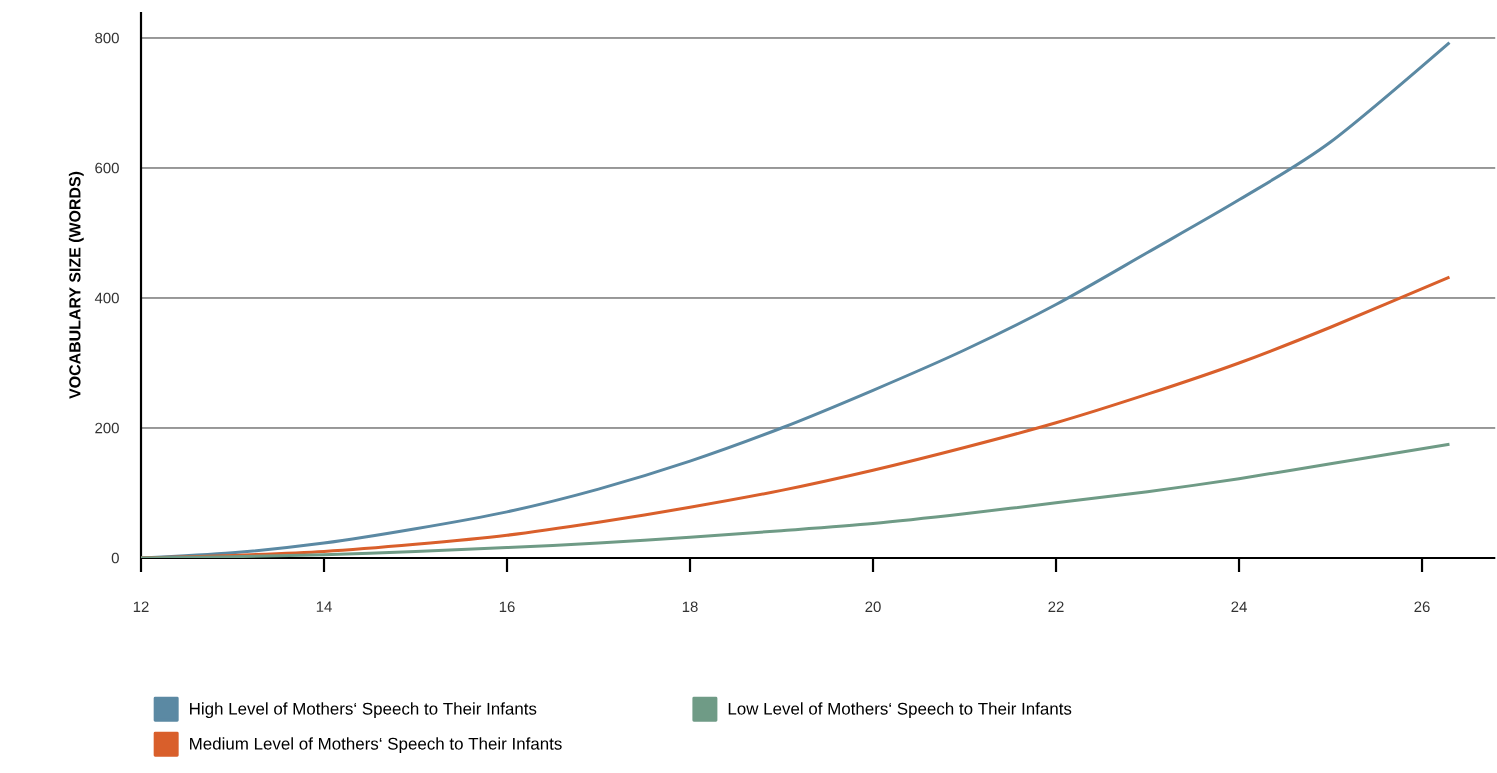  Describe the element at coordinates (1239, 606) in the screenshot. I see `x-tick-label: 24` at that location.